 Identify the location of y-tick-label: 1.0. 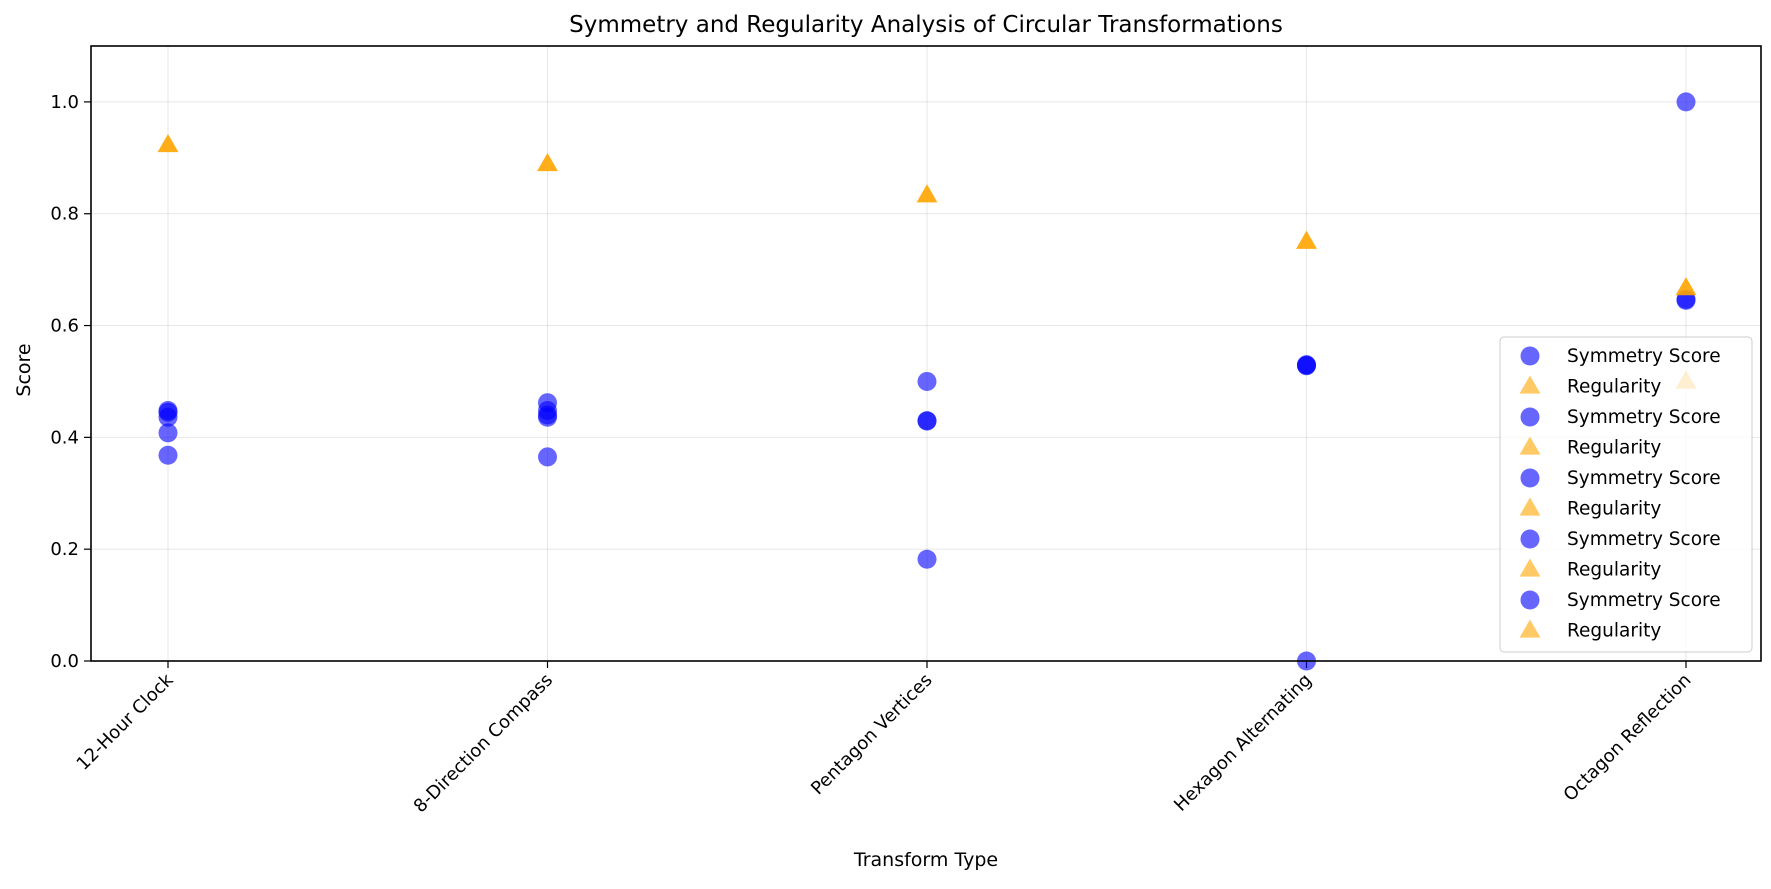
(64, 102).